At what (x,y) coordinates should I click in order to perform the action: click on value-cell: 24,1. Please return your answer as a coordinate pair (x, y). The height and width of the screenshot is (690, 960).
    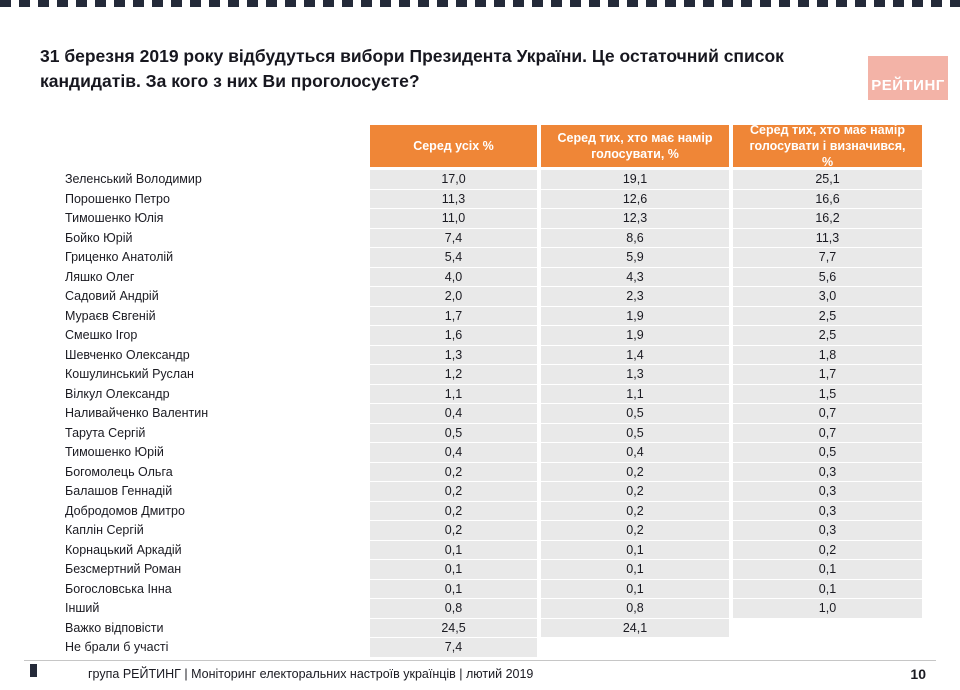
    Looking at the image, I should click on (635, 627).